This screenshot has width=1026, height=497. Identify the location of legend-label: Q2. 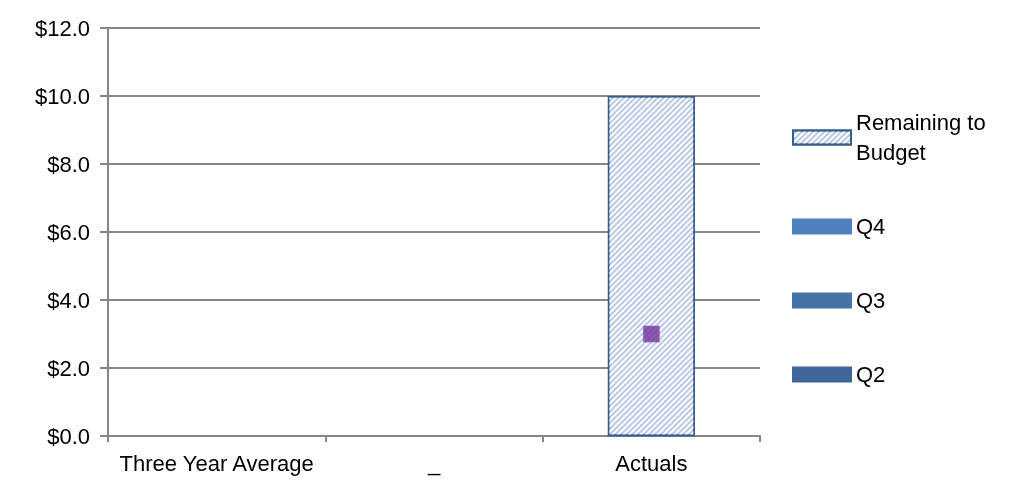
(871, 374).